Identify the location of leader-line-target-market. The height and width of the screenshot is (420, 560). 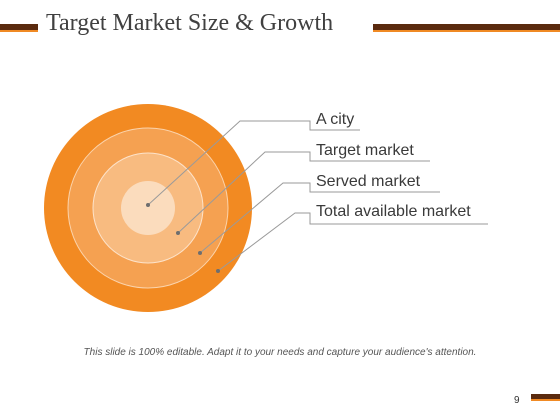
(303, 192).